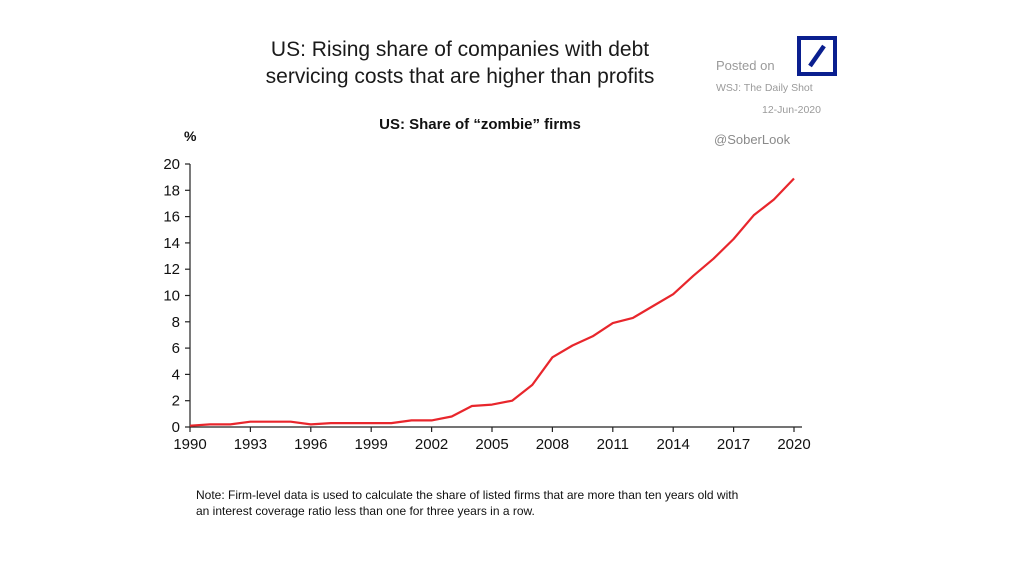  What do you see at coordinates (176, 427) in the screenshot?
I see `y-tick-label: 0` at bounding box center [176, 427].